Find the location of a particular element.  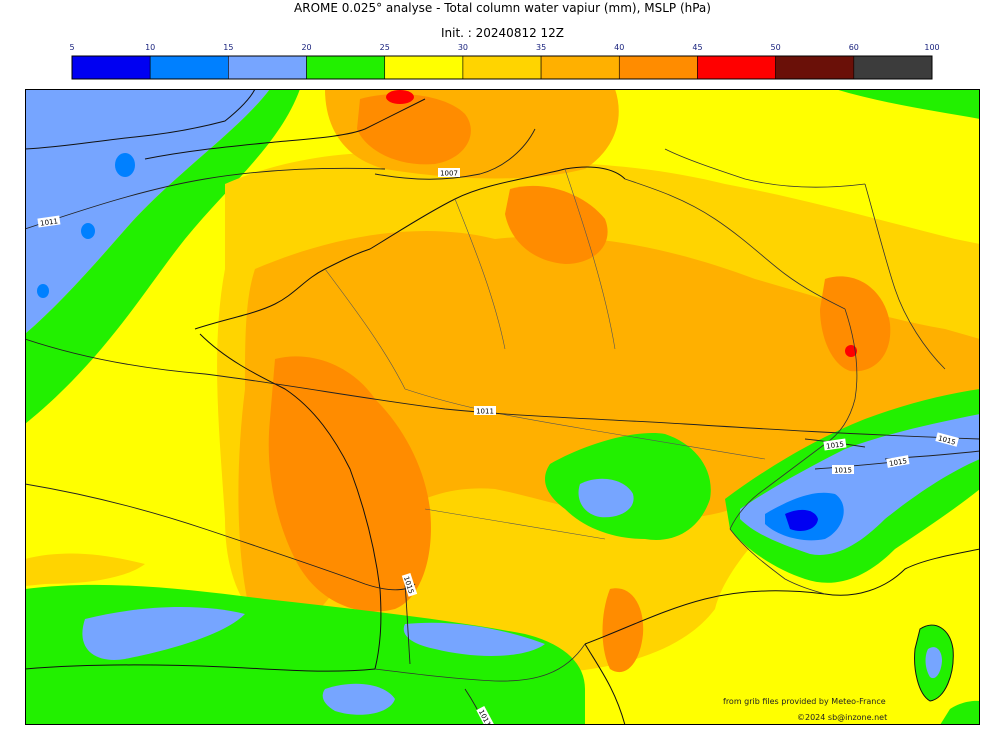

color-scale-legend: 5 10 15 20 25 30 35 40 45 50 60 100 is located at coordinates (504, 61).